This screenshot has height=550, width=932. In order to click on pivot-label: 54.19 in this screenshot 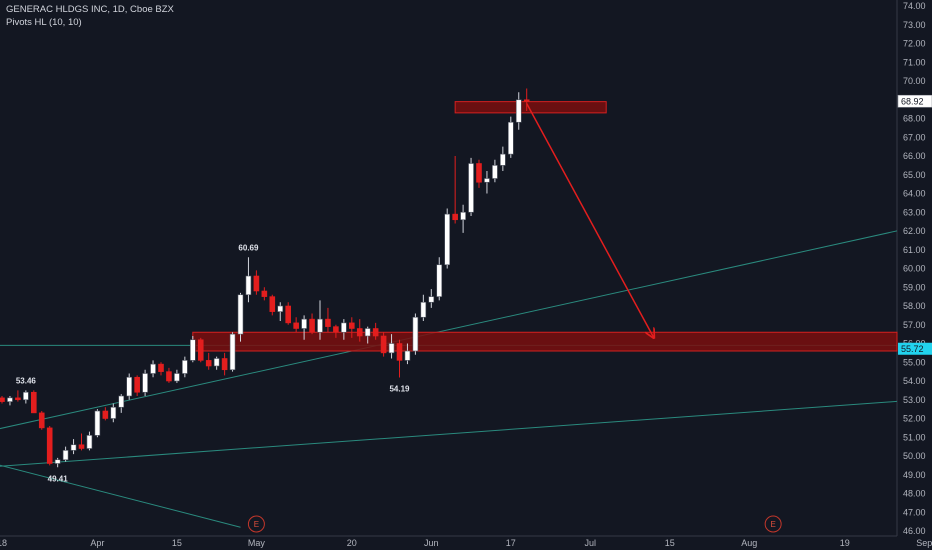, I will do `click(399, 388)`.